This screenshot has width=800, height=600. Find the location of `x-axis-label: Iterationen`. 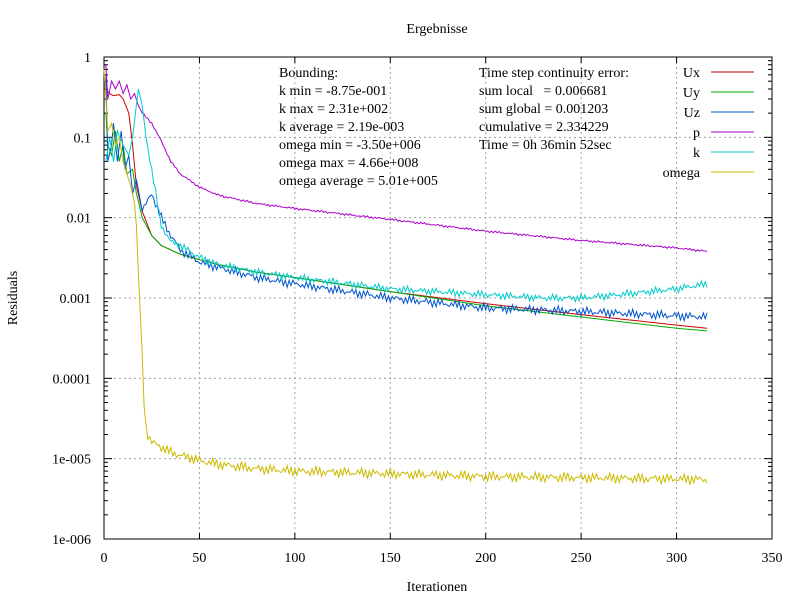

x-axis-label: Iterationen is located at coordinates (437, 587).